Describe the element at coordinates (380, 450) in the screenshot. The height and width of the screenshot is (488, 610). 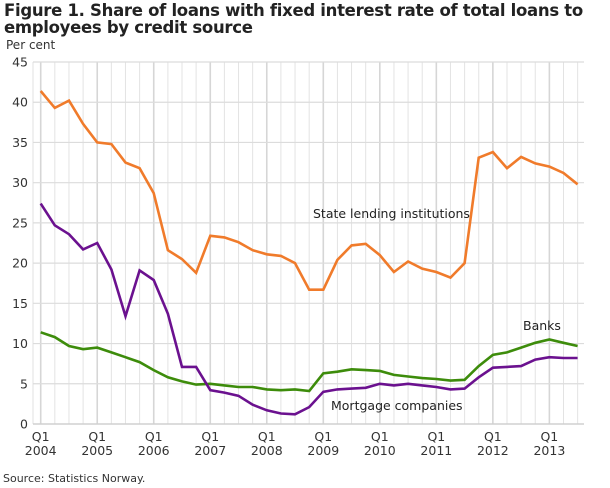
I see `x-tick-year-label: 2010` at that location.